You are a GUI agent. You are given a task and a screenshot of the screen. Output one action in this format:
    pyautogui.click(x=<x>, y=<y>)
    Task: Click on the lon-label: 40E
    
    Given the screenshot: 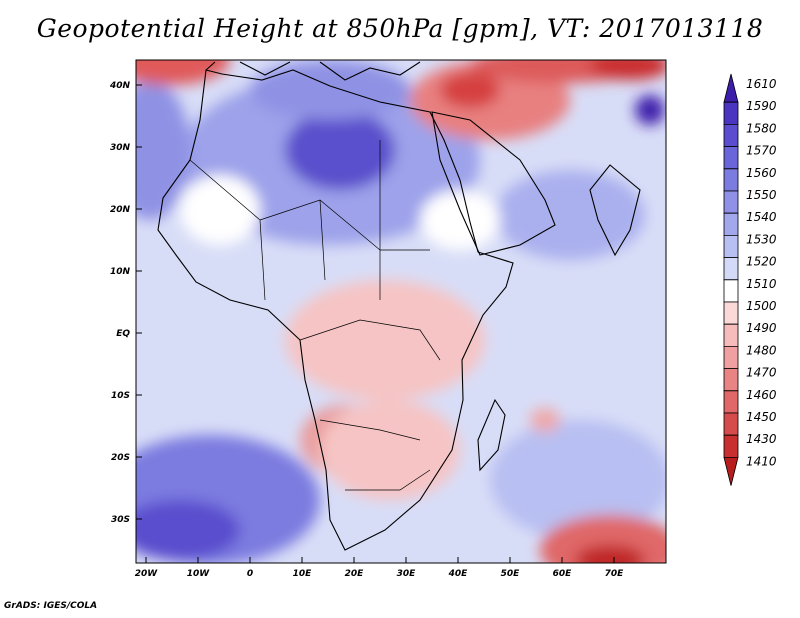 What is the action you would take?
    pyautogui.click(x=458, y=574)
    